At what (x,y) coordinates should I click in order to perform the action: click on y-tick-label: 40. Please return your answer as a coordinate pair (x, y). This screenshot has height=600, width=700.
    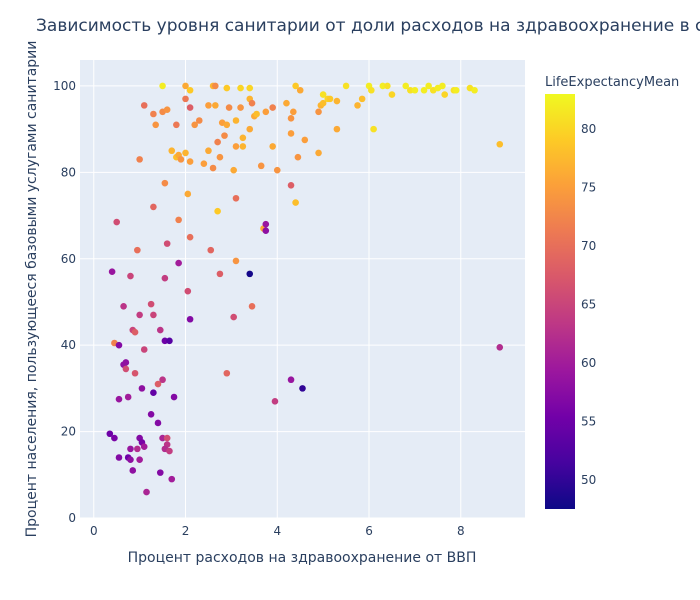
    Looking at the image, I should click on (68, 345).